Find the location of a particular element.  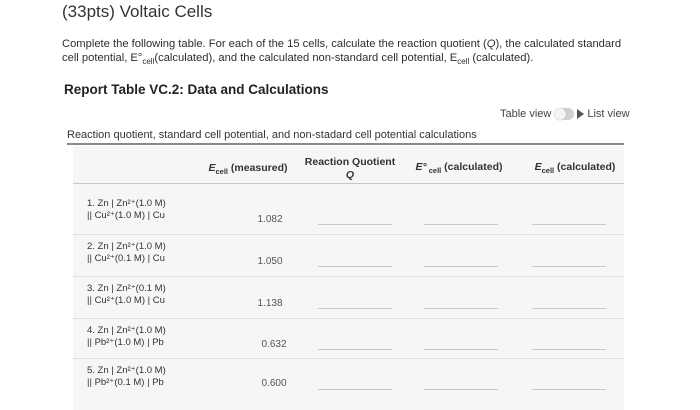

report-table-title: Report Table VC.2: Data and Calculations is located at coordinates (196, 89).